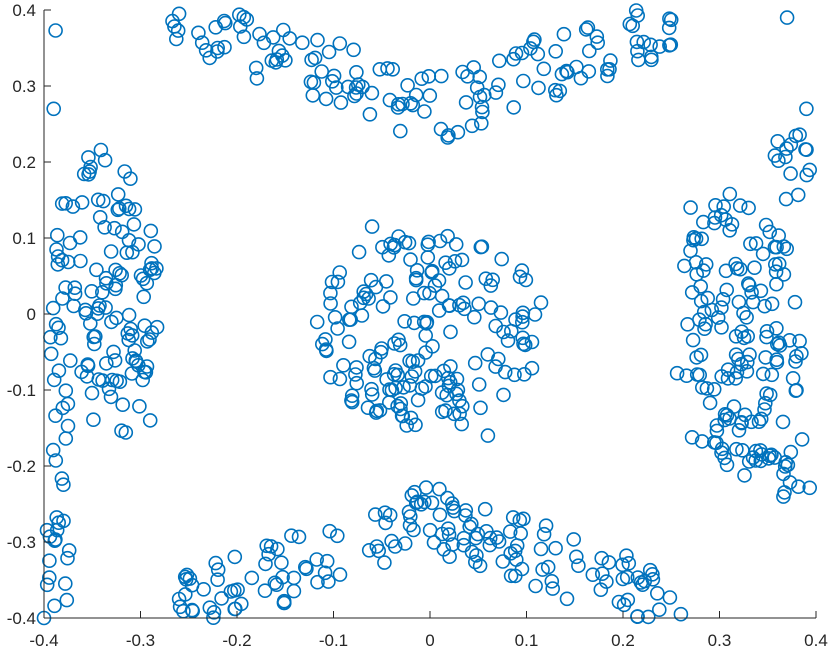 This screenshot has height=655, width=830. I want to click on x-tick-label: 0.1, so click(527, 640).